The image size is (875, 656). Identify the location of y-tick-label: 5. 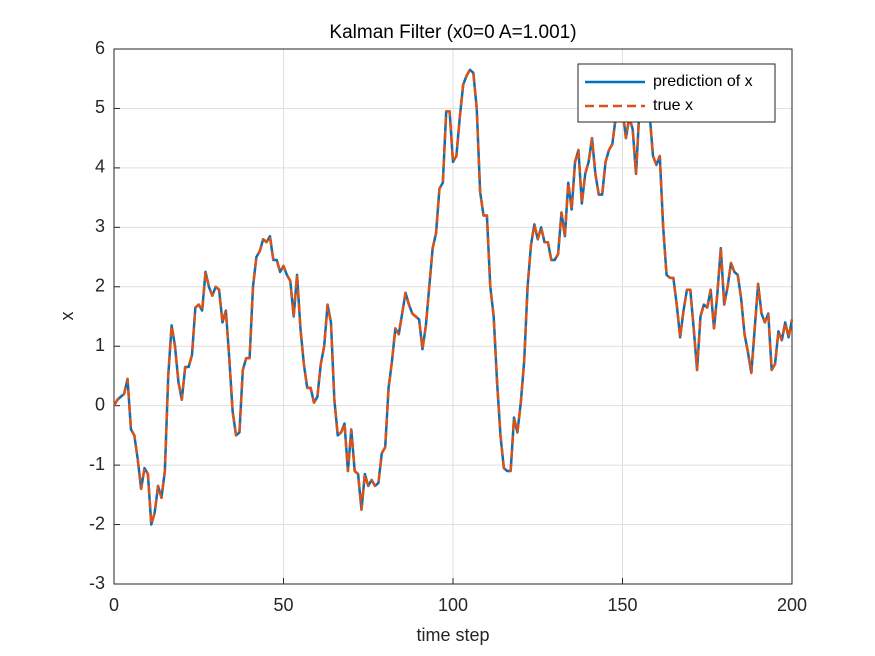
(100, 107).